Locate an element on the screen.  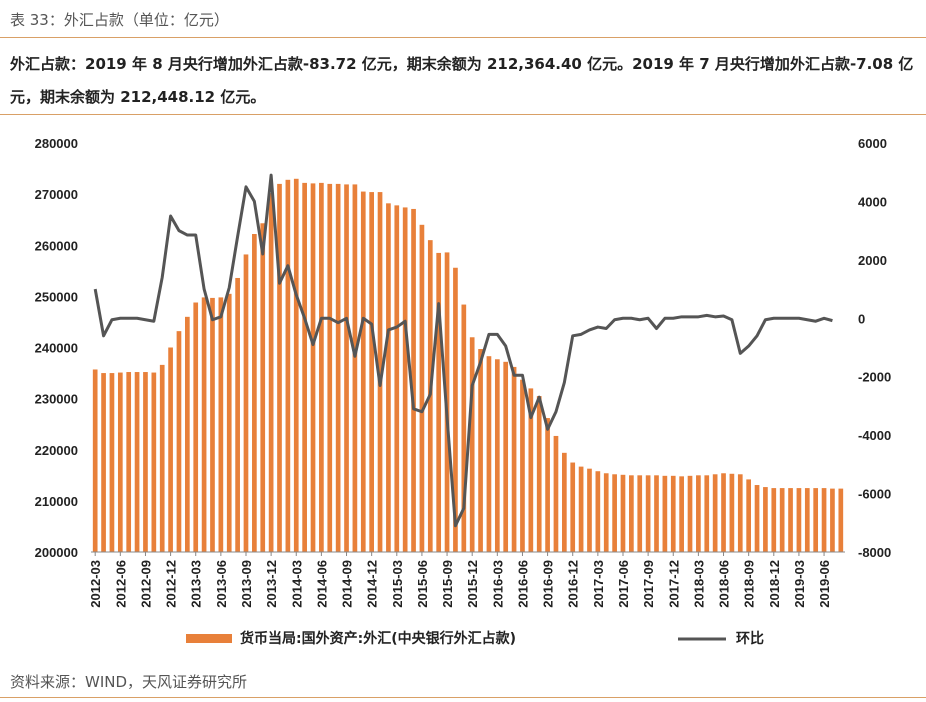
x-tick-label: 2017-03 is located at coordinates (598, 584).